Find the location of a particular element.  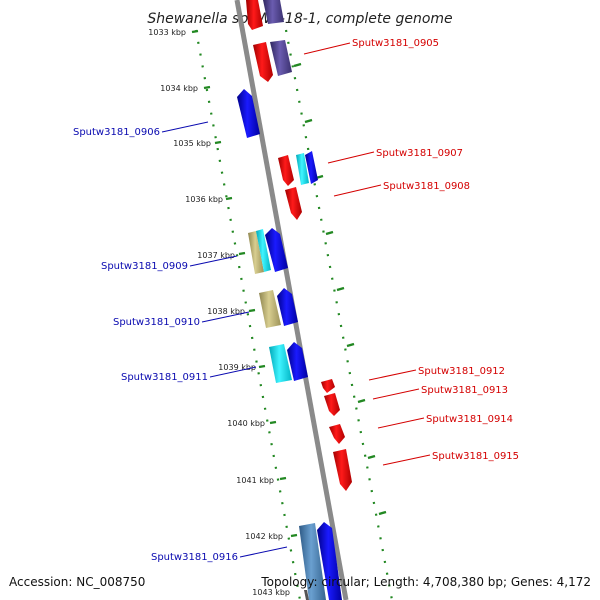

gene-label-0908: Sputw3181_0908 is located at coordinates (426, 186).